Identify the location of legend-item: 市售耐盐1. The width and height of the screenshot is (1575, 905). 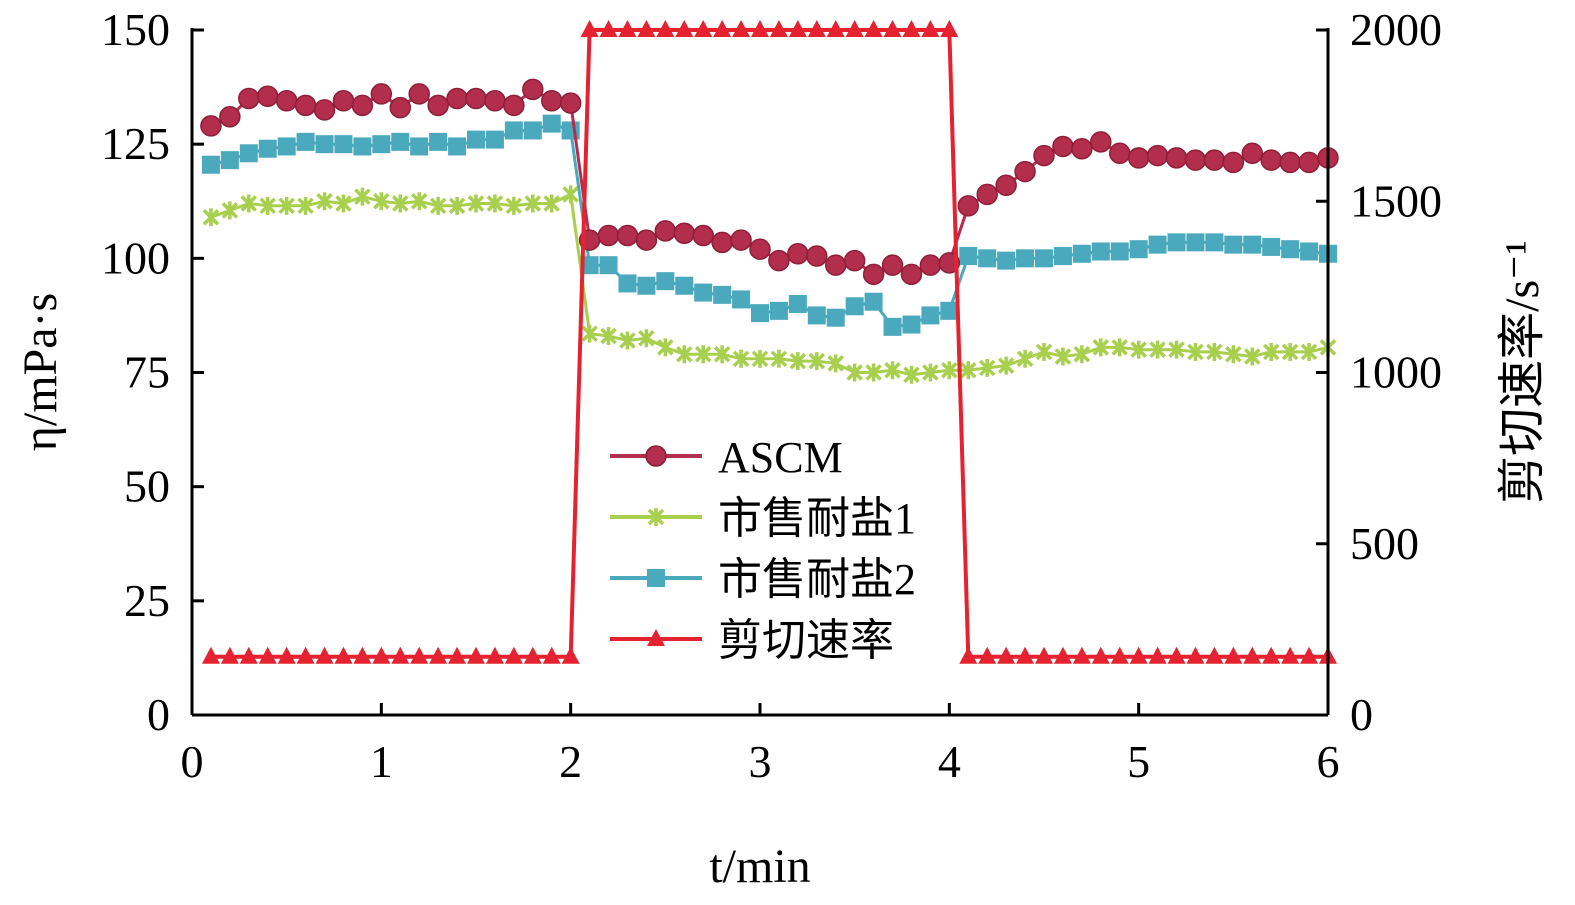
(763, 518).